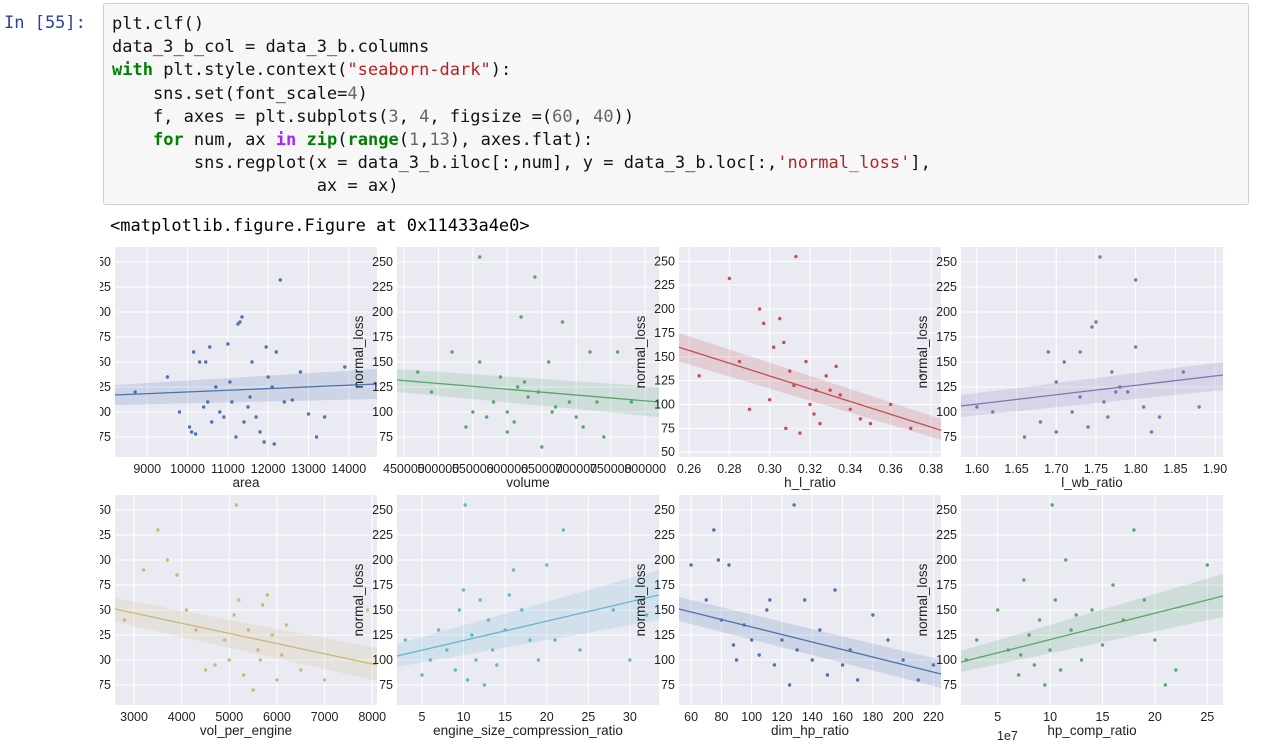 The width and height of the screenshot is (1280, 741). I want to click on x-tick-label: 5000, so click(229, 717).